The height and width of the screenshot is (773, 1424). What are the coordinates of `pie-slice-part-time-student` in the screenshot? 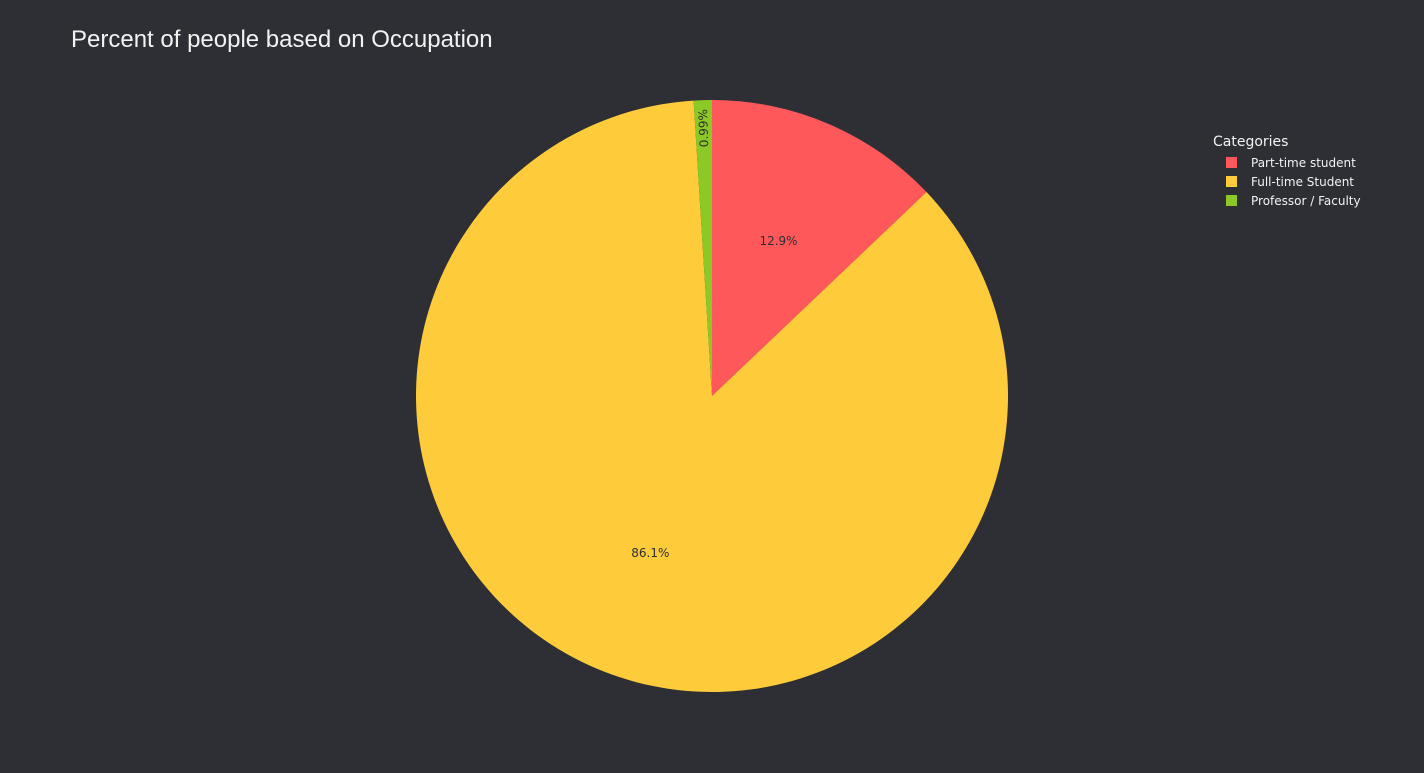 It's located at (819, 248).